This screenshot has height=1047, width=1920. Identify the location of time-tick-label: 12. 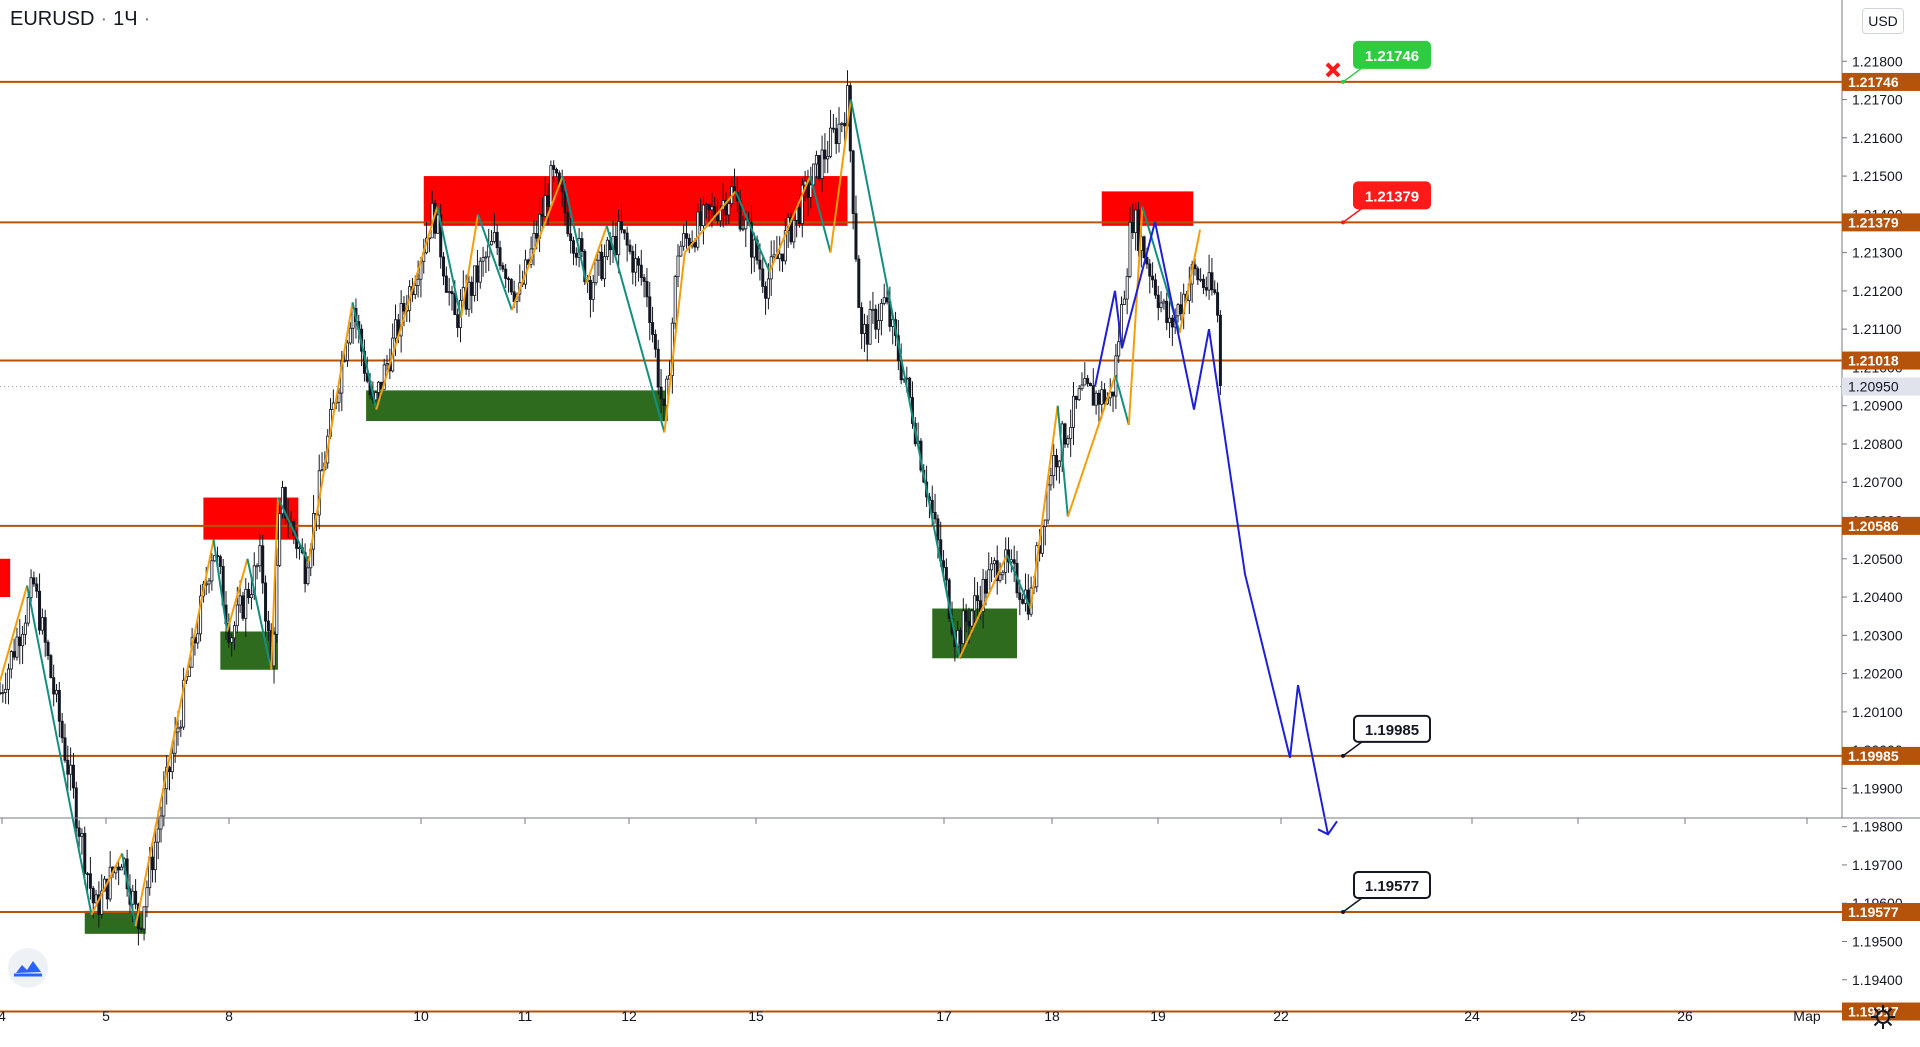
(629, 1016).